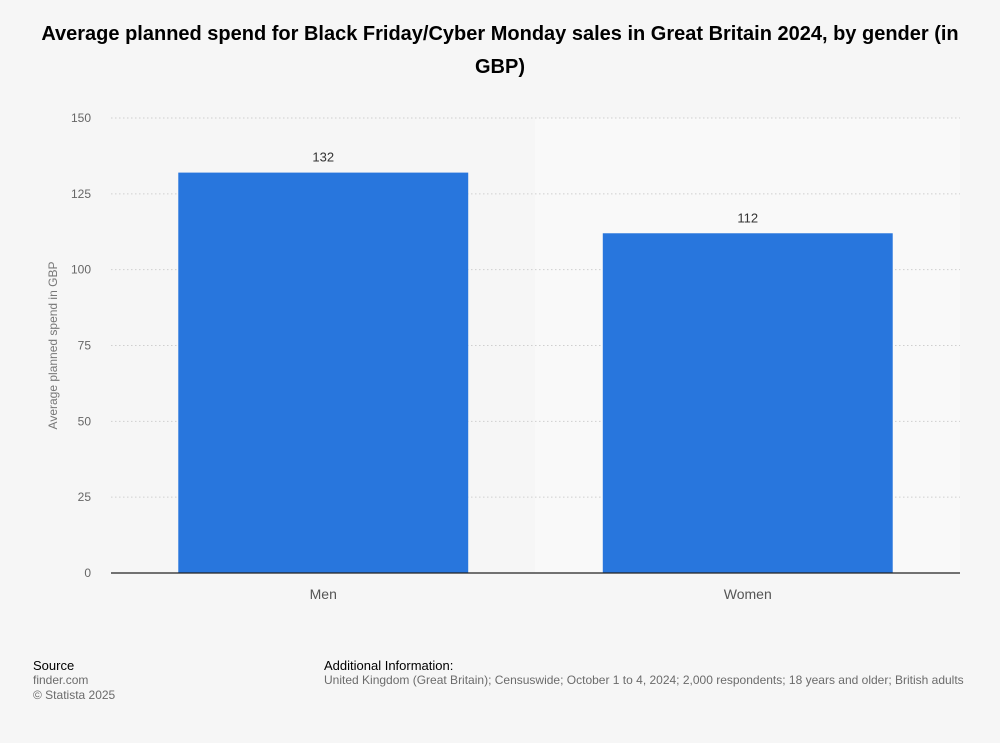 This screenshot has height=743, width=1000. I want to click on y-tick-label: 150, so click(81, 118).